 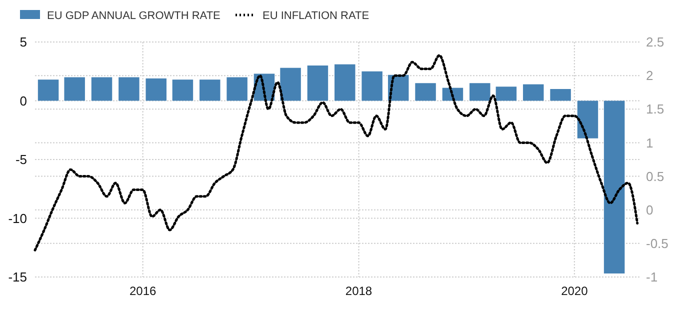 I want to click on x-tick-label: 2018, so click(x=358, y=291).